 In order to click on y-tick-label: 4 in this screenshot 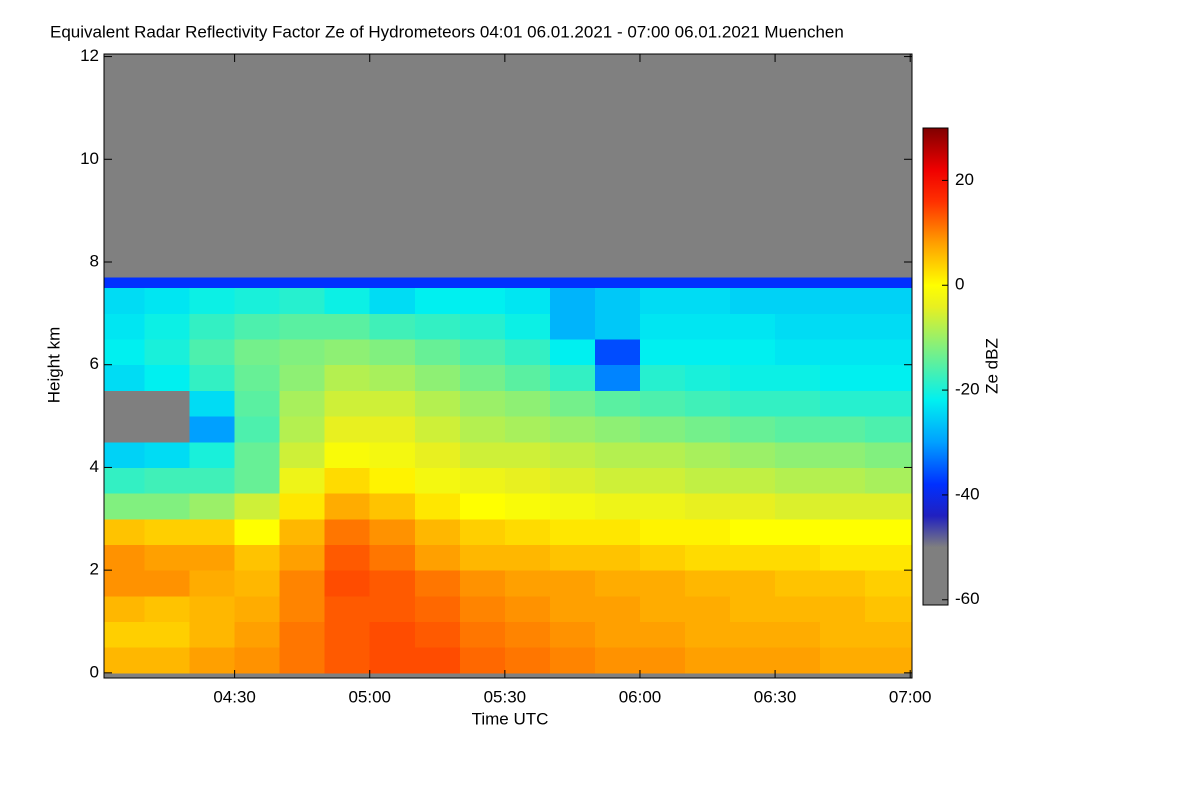, I will do `click(94, 466)`.